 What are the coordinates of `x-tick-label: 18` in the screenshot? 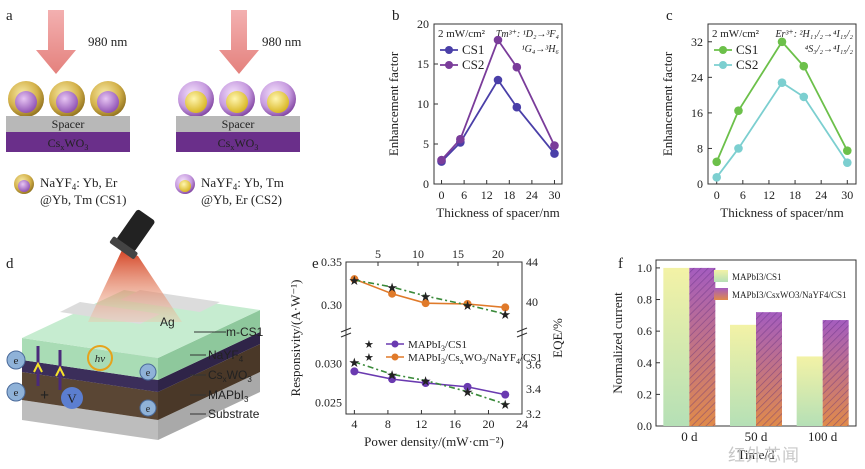 It's located at (509, 195).